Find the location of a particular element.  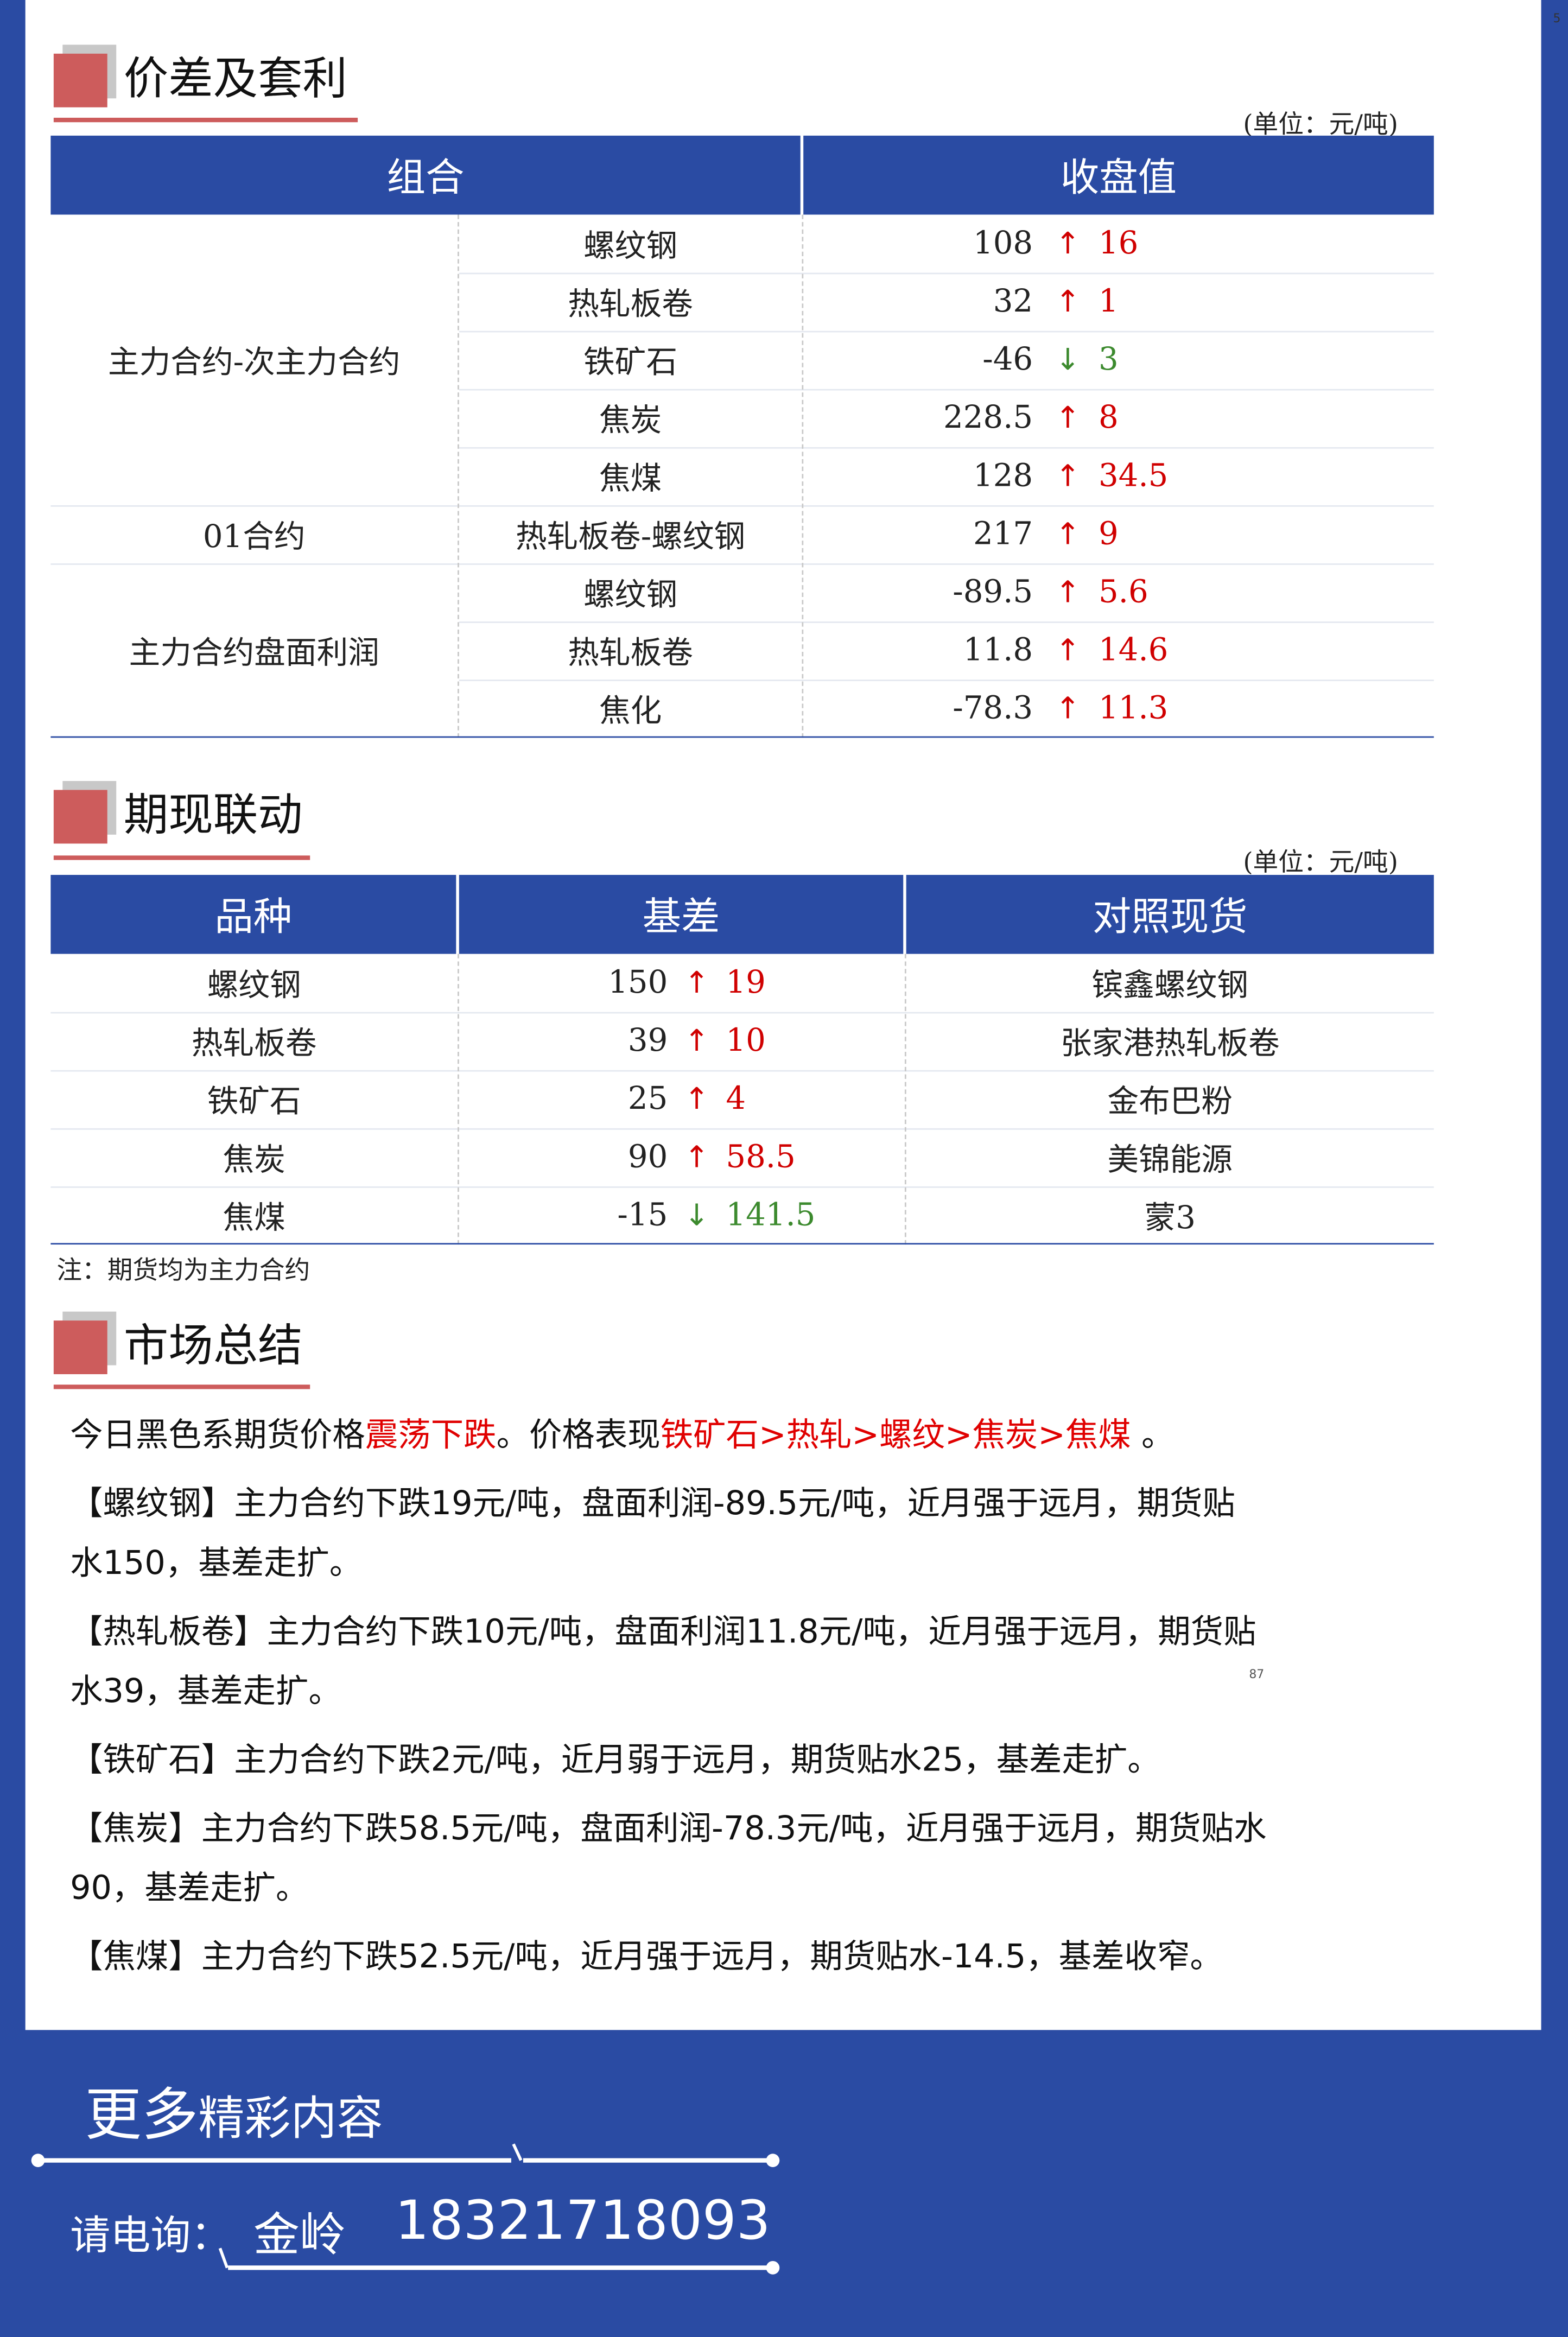

row-value: 108 is located at coordinates (1003, 243).